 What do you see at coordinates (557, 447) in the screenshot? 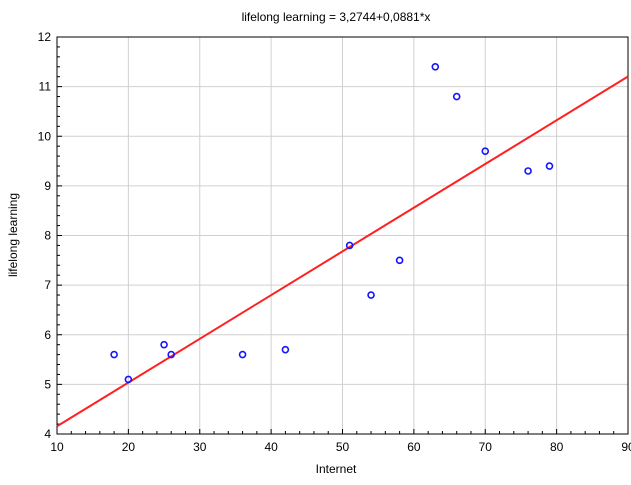
I see `x-tick-label: 80` at bounding box center [557, 447].